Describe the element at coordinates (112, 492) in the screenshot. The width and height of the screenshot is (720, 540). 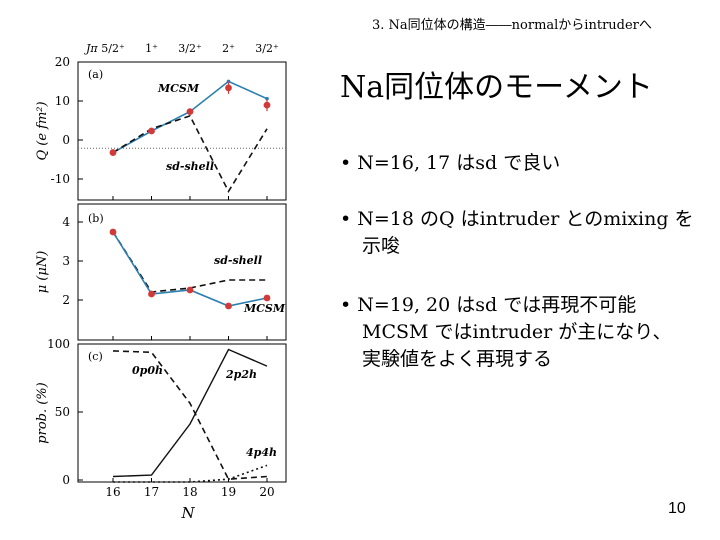
I see `x-tick-label: 16` at that location.